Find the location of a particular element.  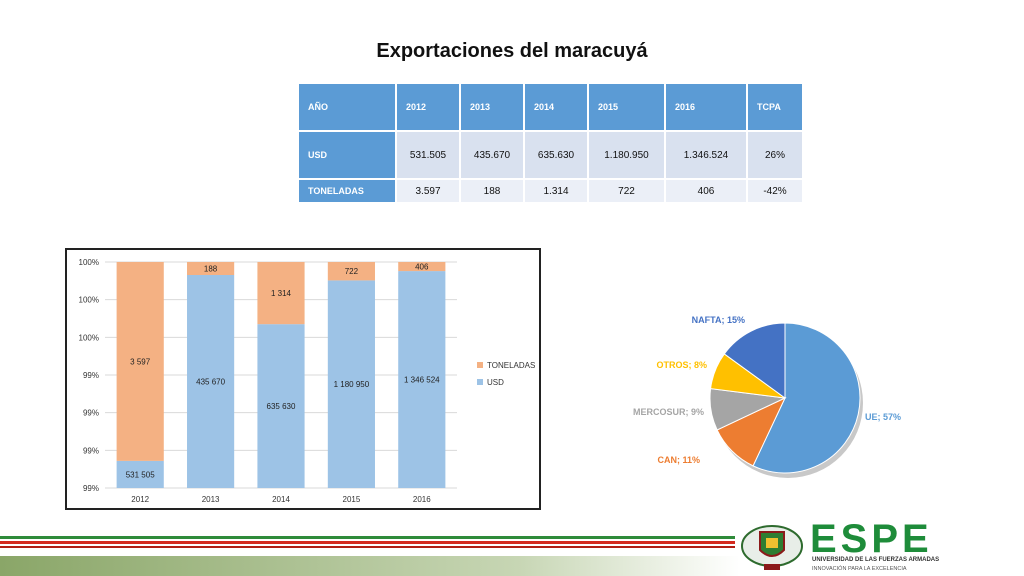

data-label: 1 346 524 is located at coordinates (422, 380).